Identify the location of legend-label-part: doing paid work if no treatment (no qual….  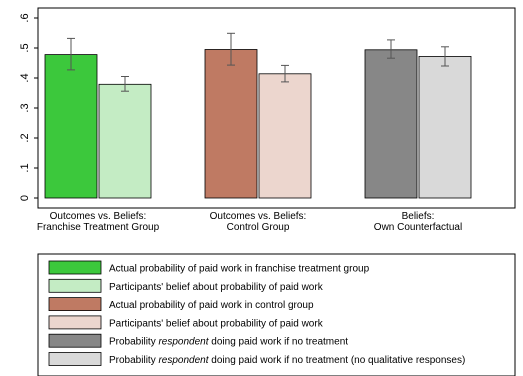
(337, 360).